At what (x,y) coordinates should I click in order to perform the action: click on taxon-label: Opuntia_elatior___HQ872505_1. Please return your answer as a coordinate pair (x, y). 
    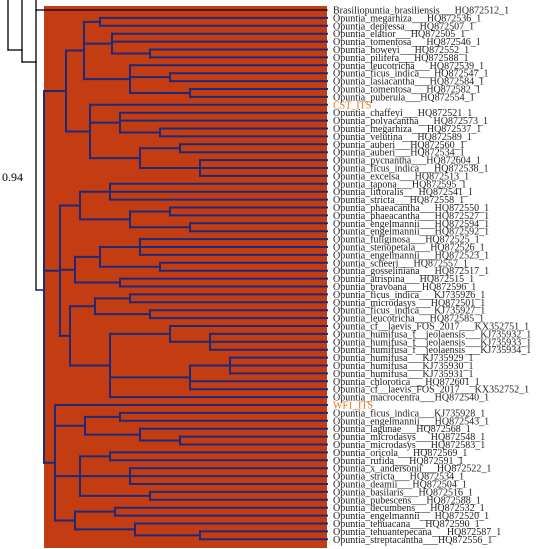
    Looking at the image, I should click on (399, 34).